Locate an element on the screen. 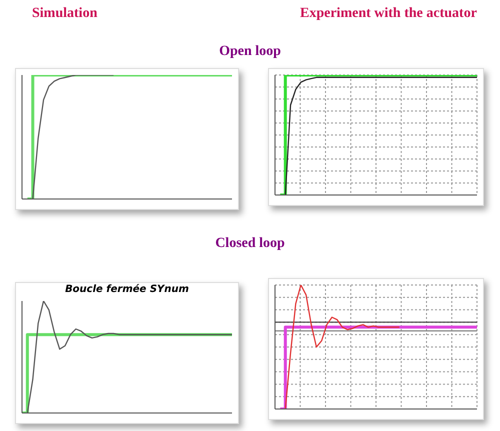 The width and height of the screenshot is (500, 431). chart-title: Experiment with the actuator is located at coordinates (388, 14).